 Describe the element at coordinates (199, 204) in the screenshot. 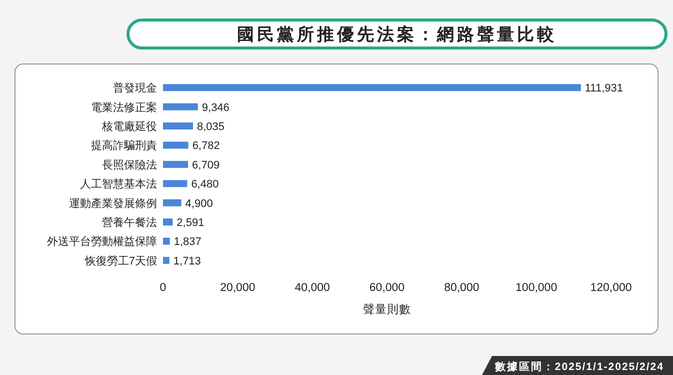

I see `data-label: 4,900` at that location.